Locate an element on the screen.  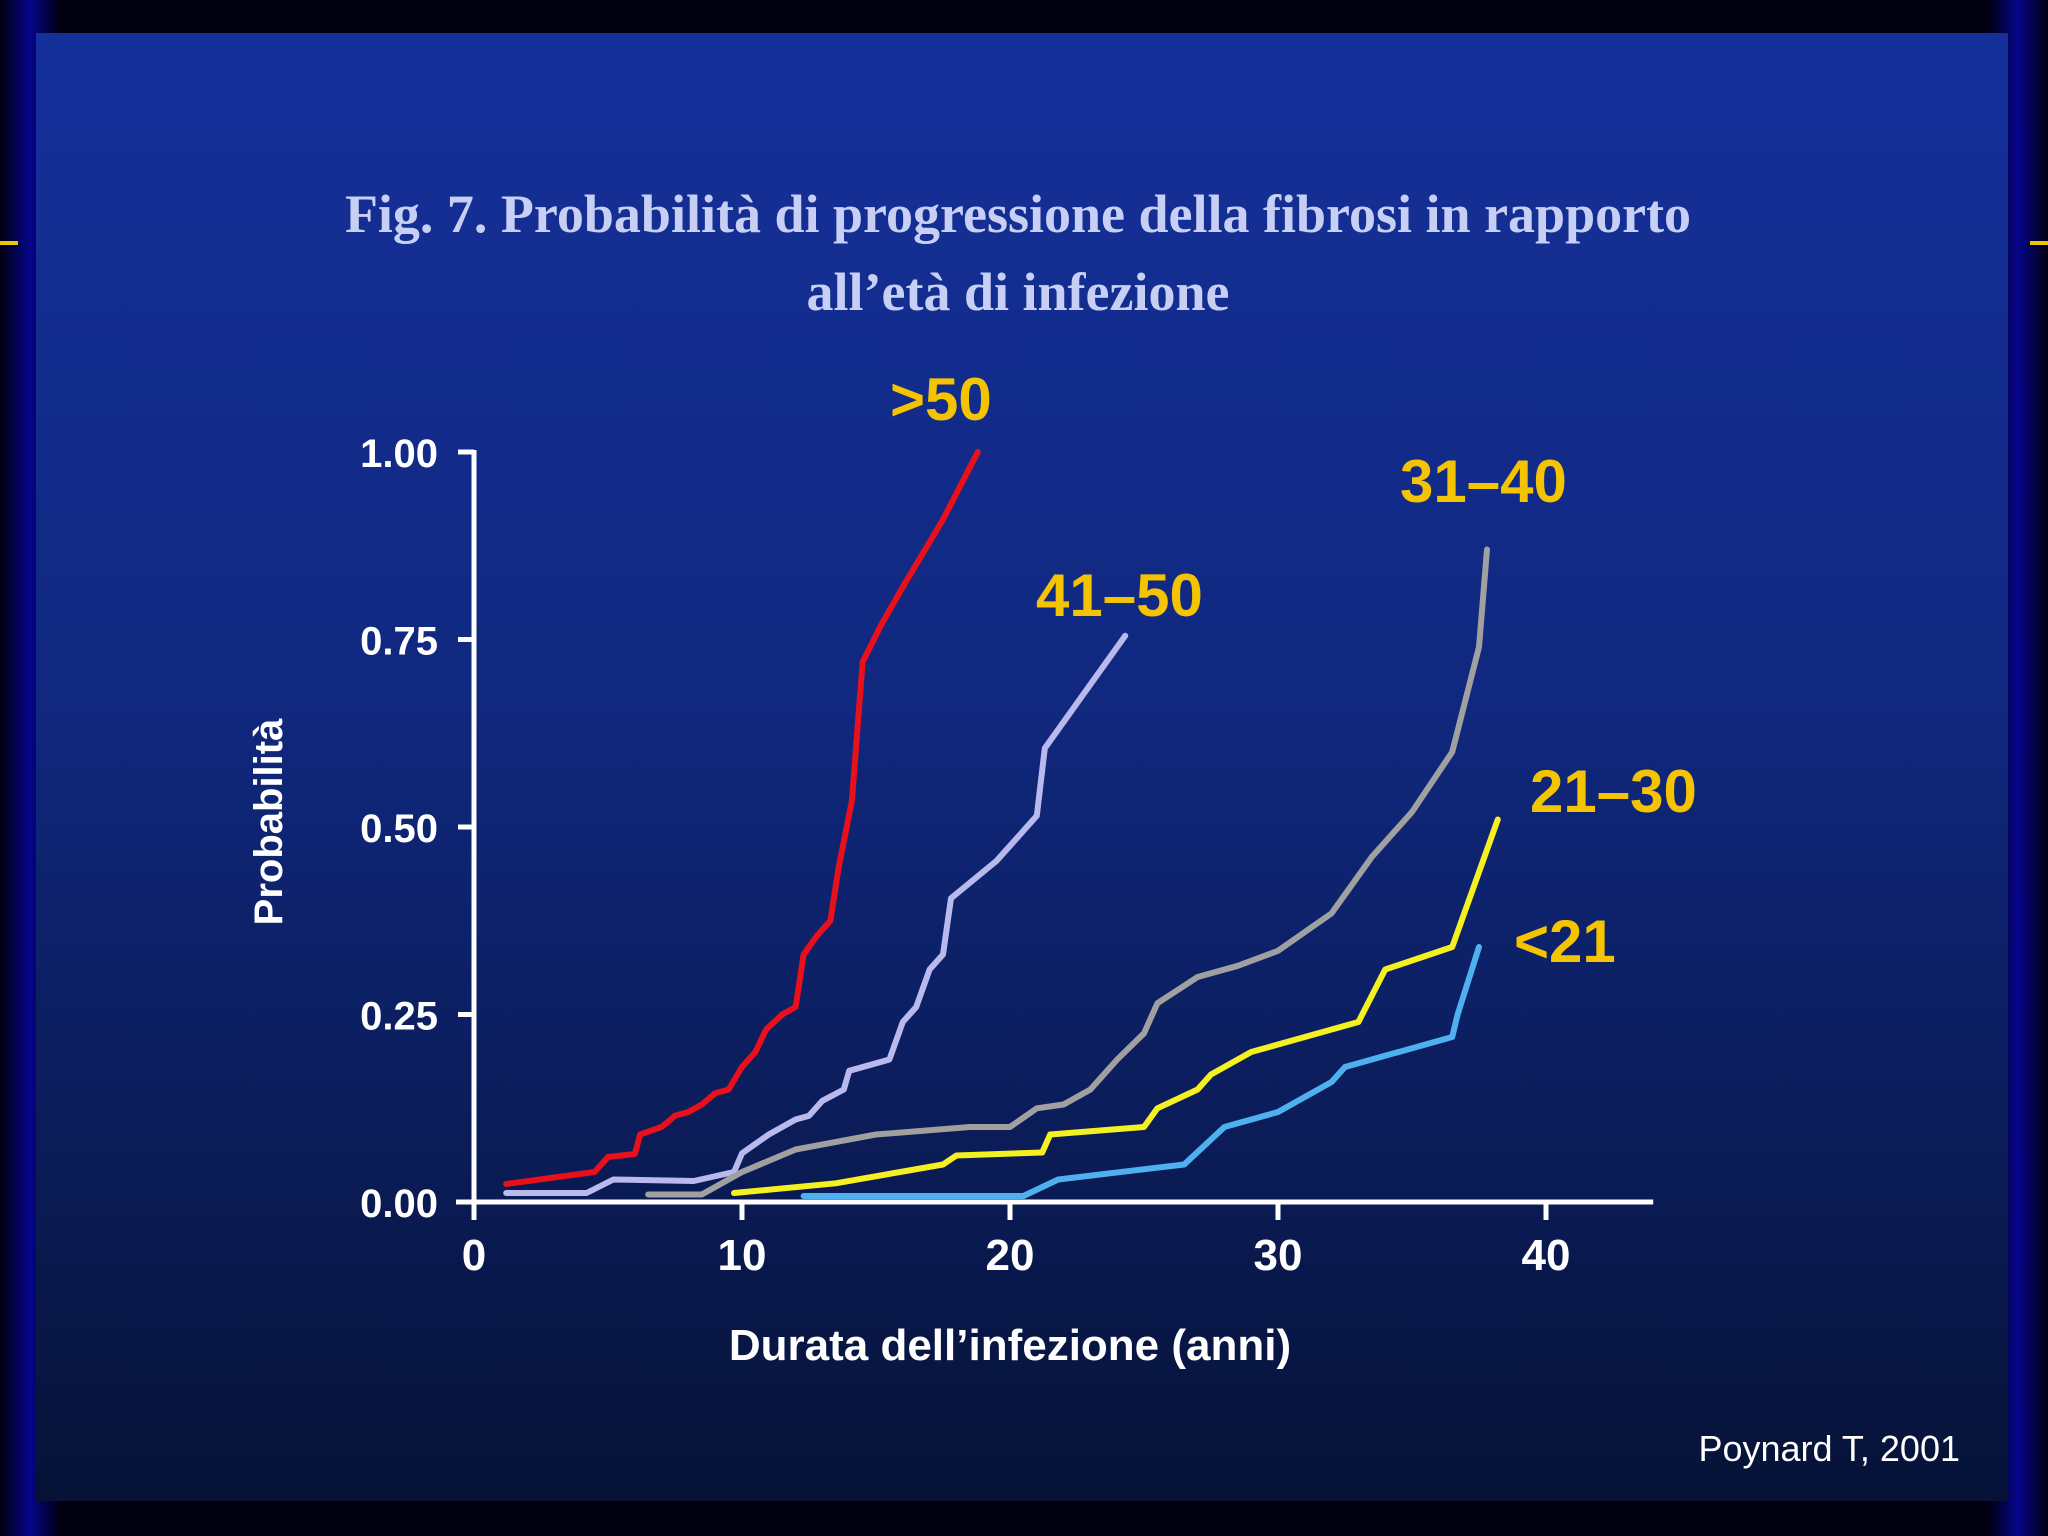
slide-title-line2: all’età di infezione is located at coordinates (1018, 292).